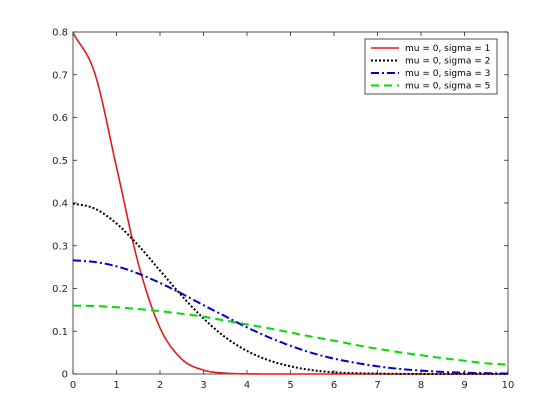 The width and height of the screenshot is (560, 420). I want to click on y-tick-label: 0.6, so click(60, 118).